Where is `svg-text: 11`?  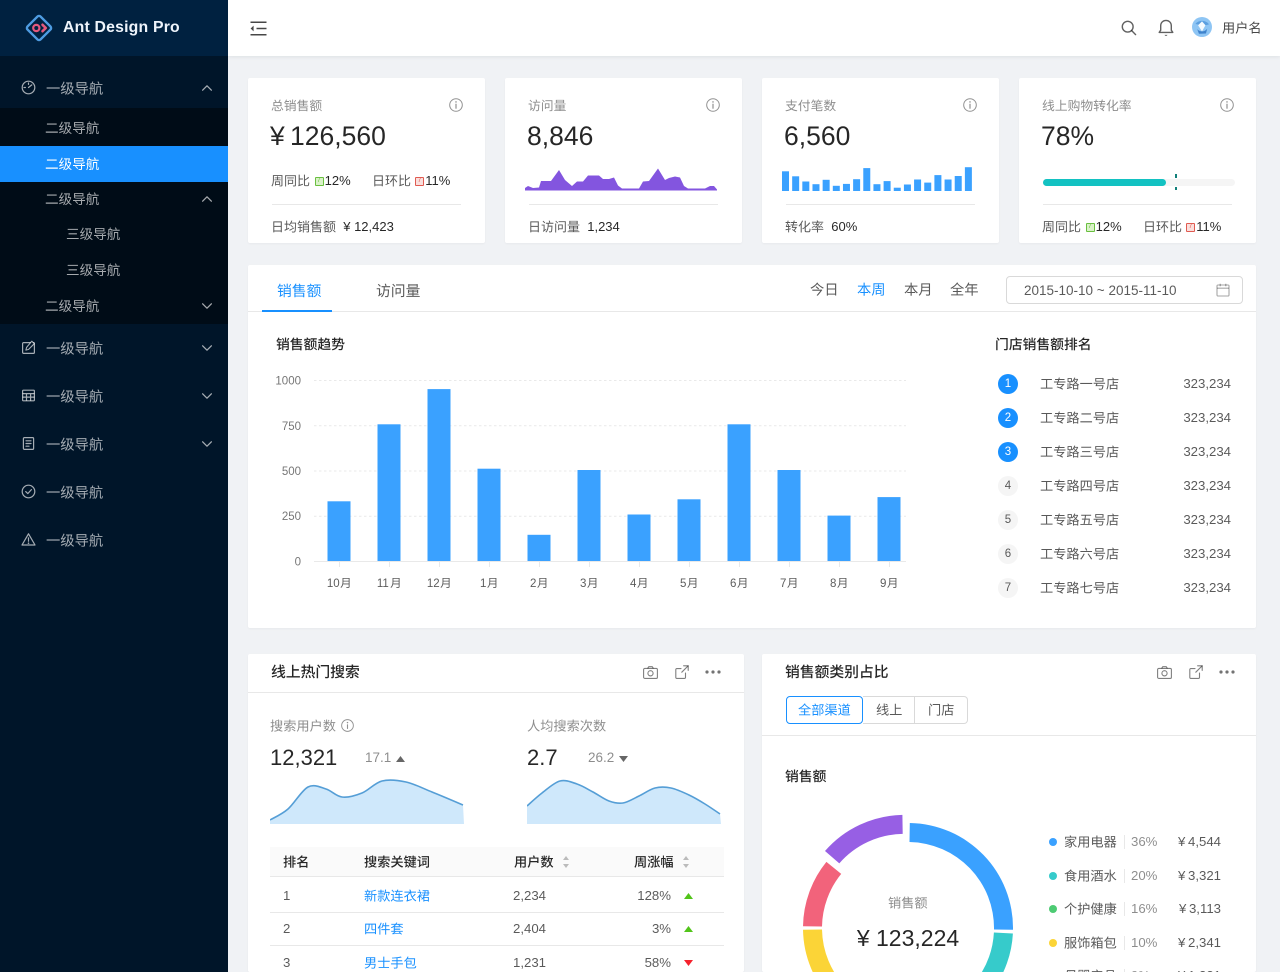
svg-text: 11 is located at coordinates (383, 584).